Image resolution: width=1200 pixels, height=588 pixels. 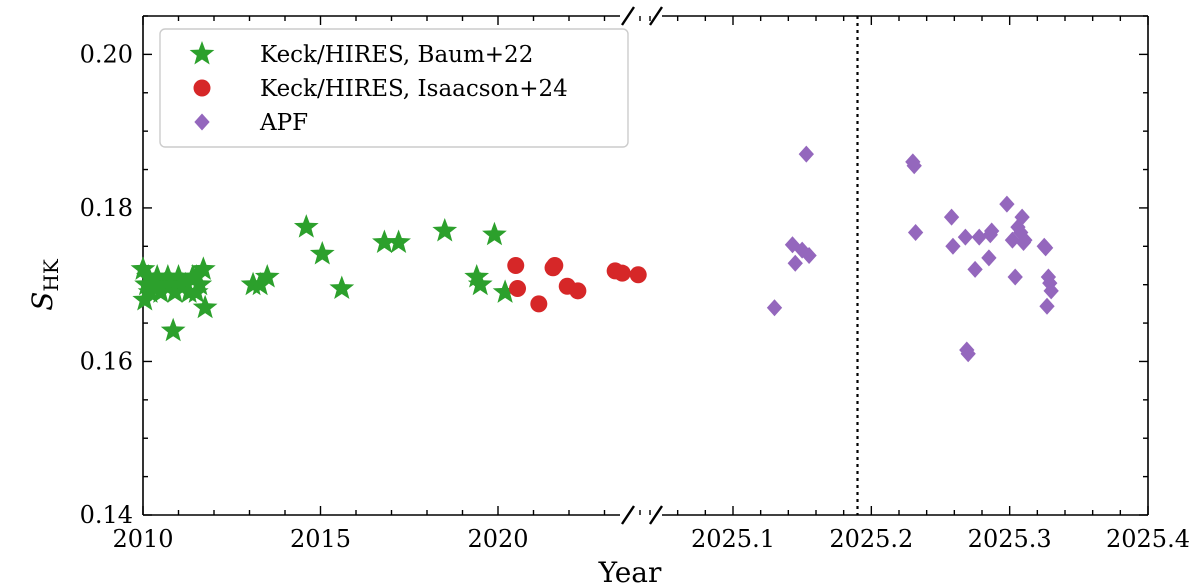 I want to click on legend-marker-circle, so click(x=202, y=88).